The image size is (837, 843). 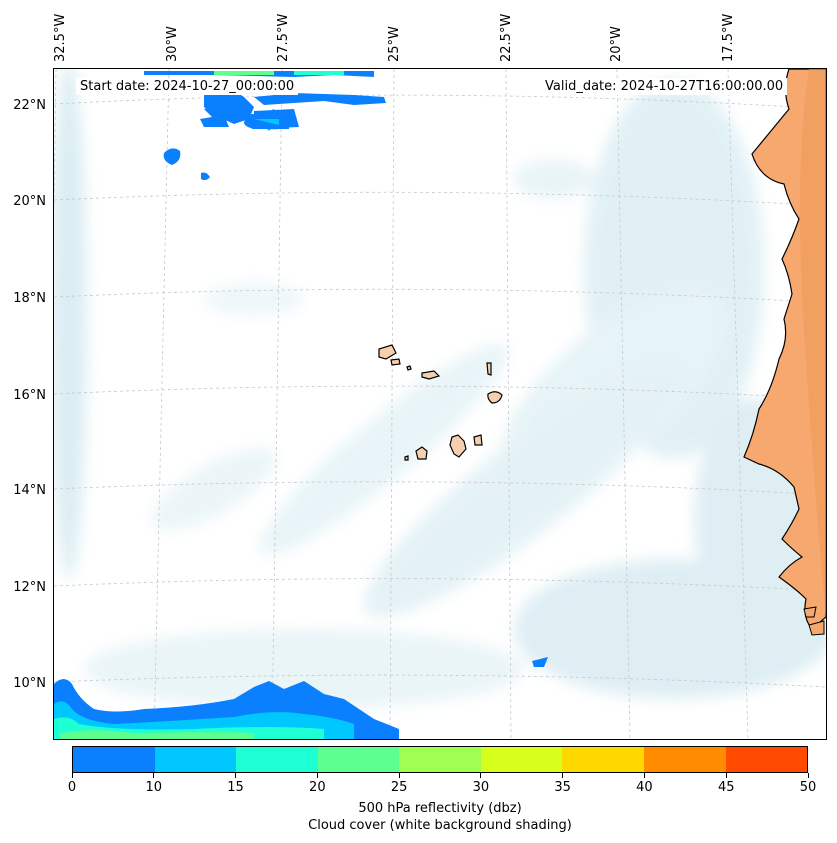 I want to click on lon-label-32-5w: 32.5°W, so click(x=60, y=37).